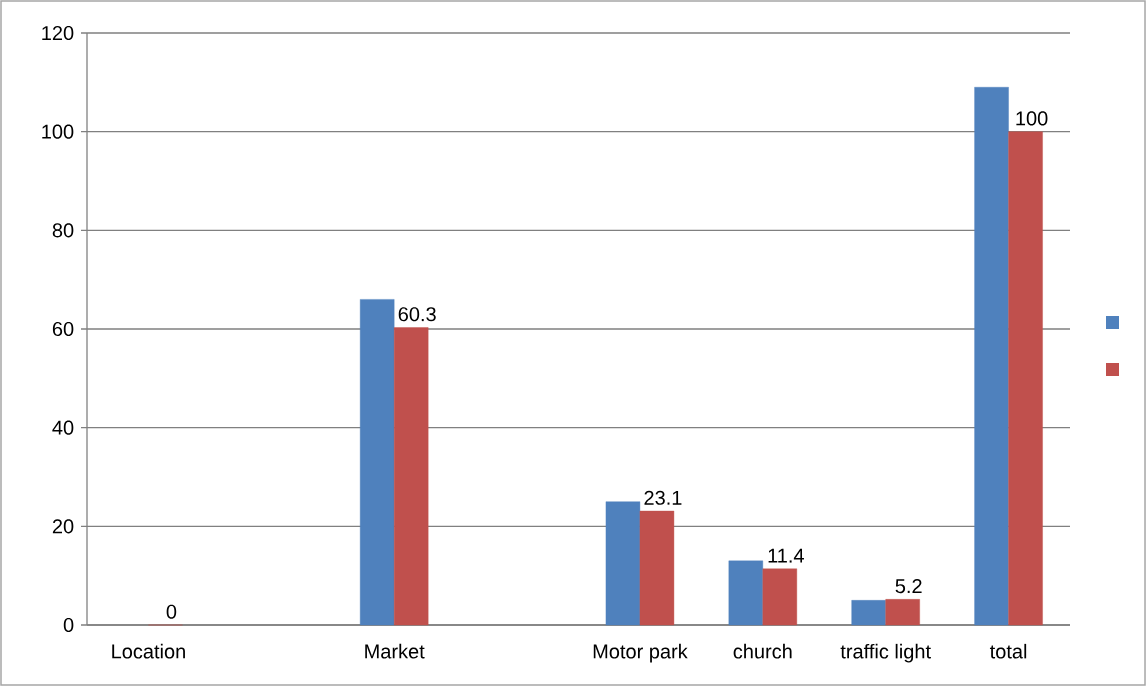  What do you see at coordinates (148, 651) in the screenshot?
I see `x-tick-label: Location` at bounding box center [148, 651].